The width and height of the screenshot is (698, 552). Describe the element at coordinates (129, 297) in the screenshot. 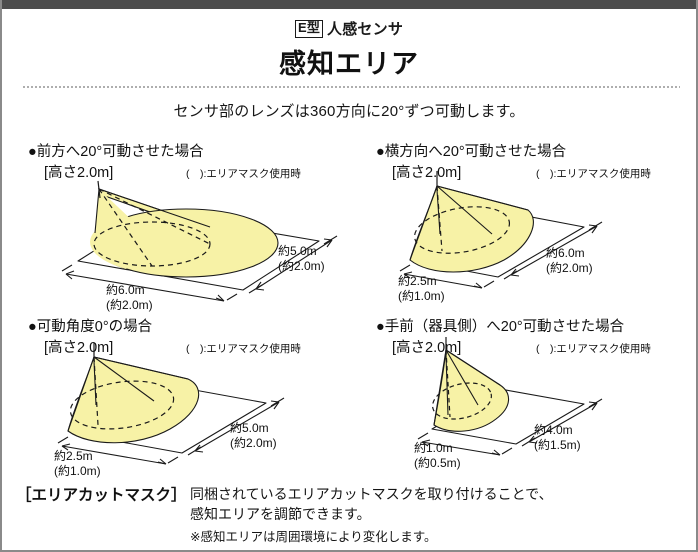

I see `dim-front-label: 約6.0m (約2.0m)` at that location.